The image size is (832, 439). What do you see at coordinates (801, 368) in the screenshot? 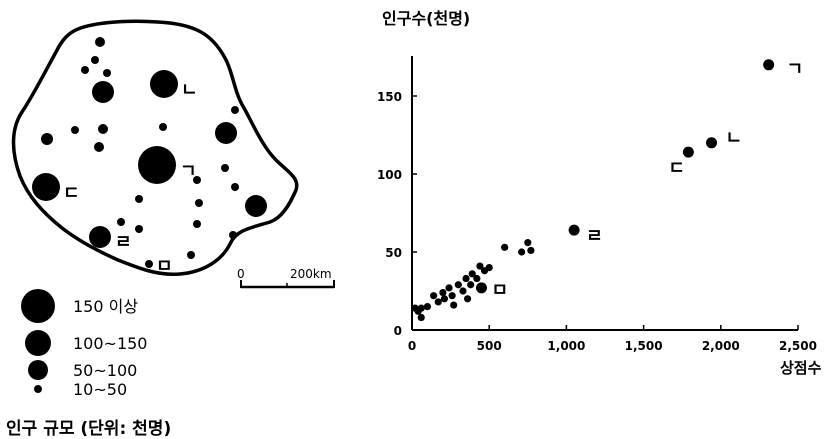
I see `x-axis-title: 상점수` at bounding box center [801, 368].